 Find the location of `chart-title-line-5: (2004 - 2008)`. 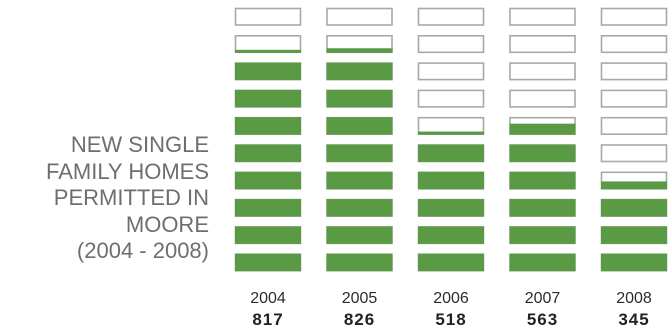

chart-title-line-5: (2004 - 2008) is located at coordinates (142, 250).